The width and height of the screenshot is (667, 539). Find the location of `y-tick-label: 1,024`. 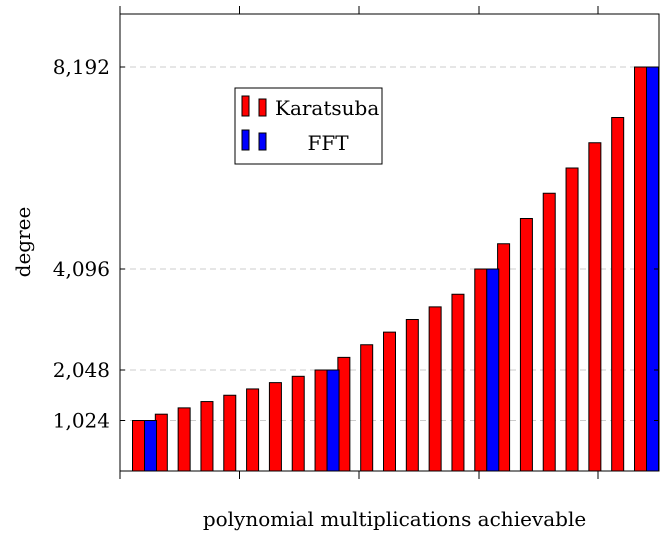

y-tick-label: 1,024 is located at coordinates (81, 421).